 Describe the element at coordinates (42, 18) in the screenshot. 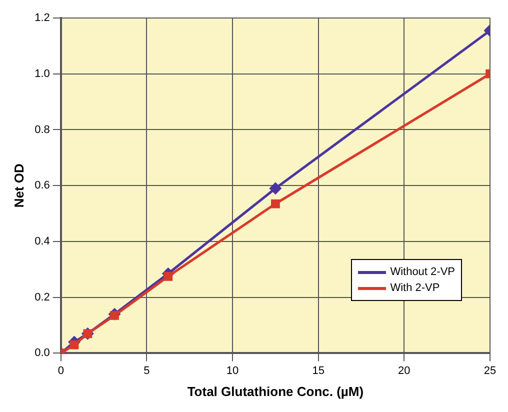

I see `y-tick-label: 1.2` at that location.